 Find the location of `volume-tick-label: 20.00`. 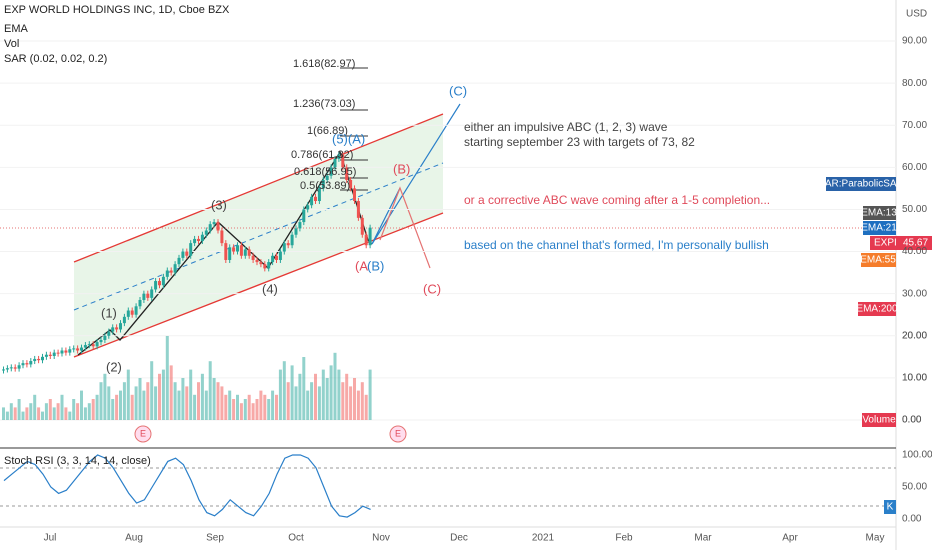

volume-tick-label: 20.00 is located at coordinates (914, 336).